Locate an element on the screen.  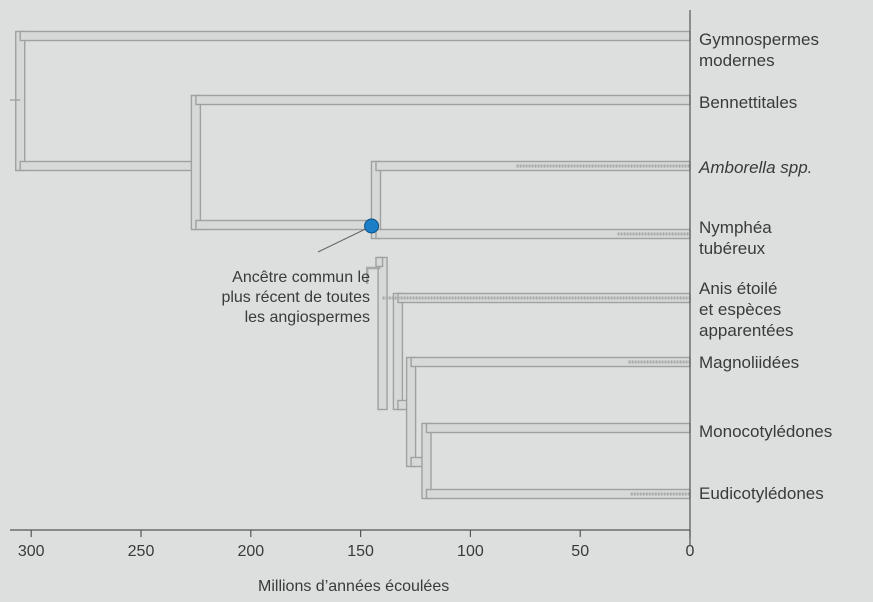
node-vertical-anis is located at coordinates (398, 351).